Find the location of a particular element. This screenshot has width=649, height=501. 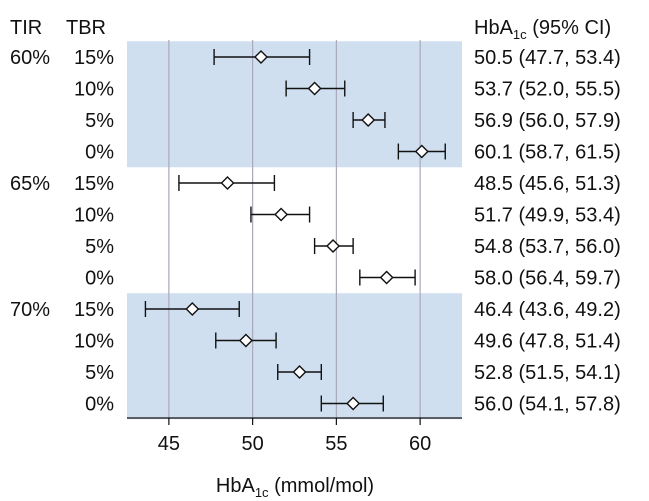

row-labels: 60% 15% 10% 5% 0% 65% 15% 10% 5% 0% 70% 15% 10% 5% 0% is located at coordinates (62, 231).